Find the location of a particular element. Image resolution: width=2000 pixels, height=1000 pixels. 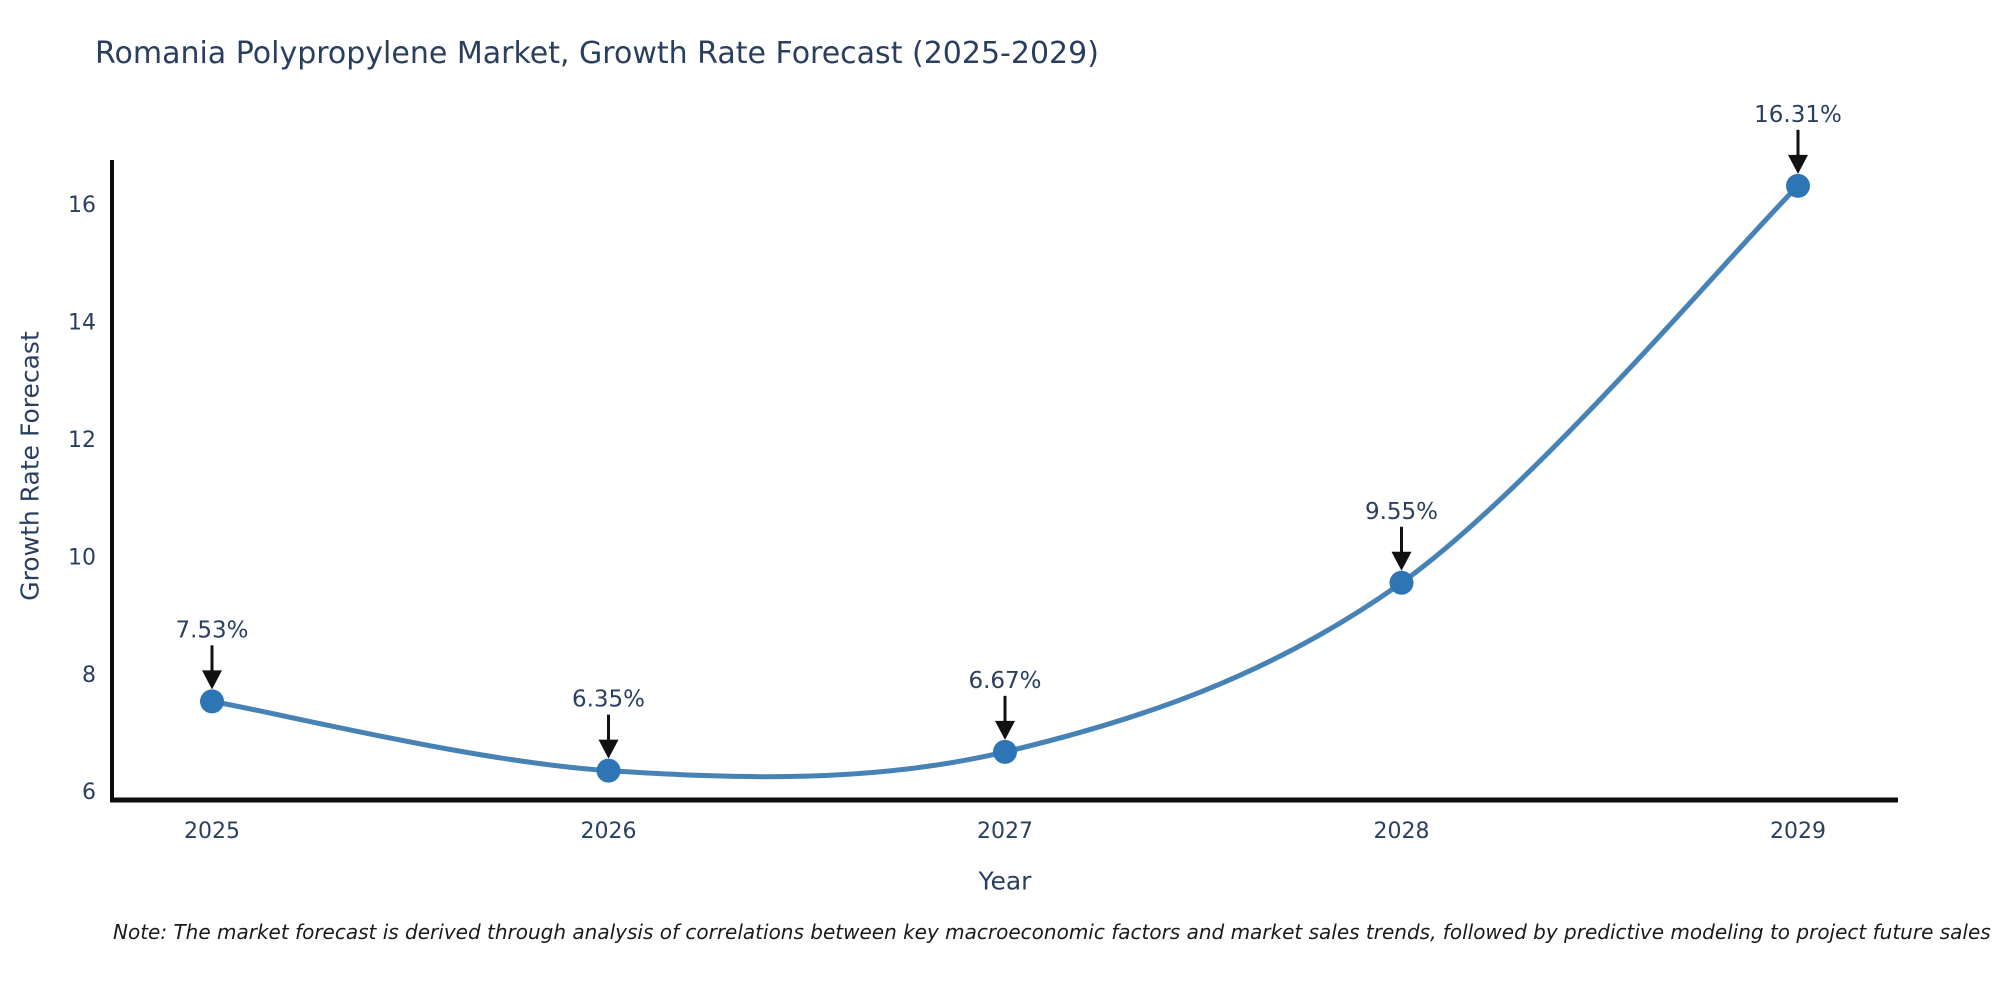

y-tick-label: 14 is located at coordinates (82, 322).